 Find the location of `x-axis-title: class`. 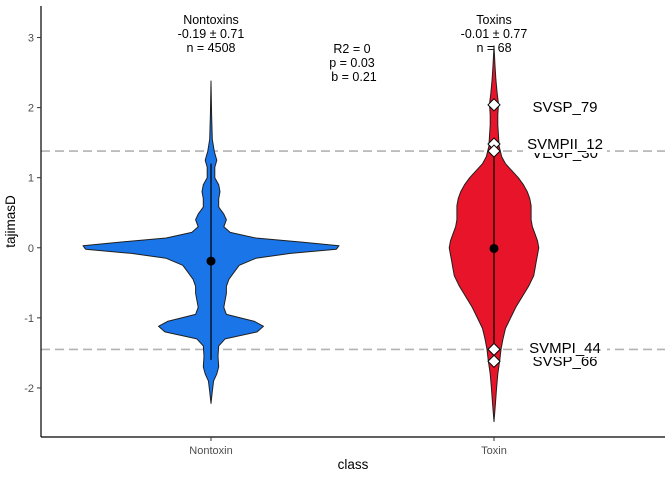

x-axis-title: class is located at coordinates (353, 464).